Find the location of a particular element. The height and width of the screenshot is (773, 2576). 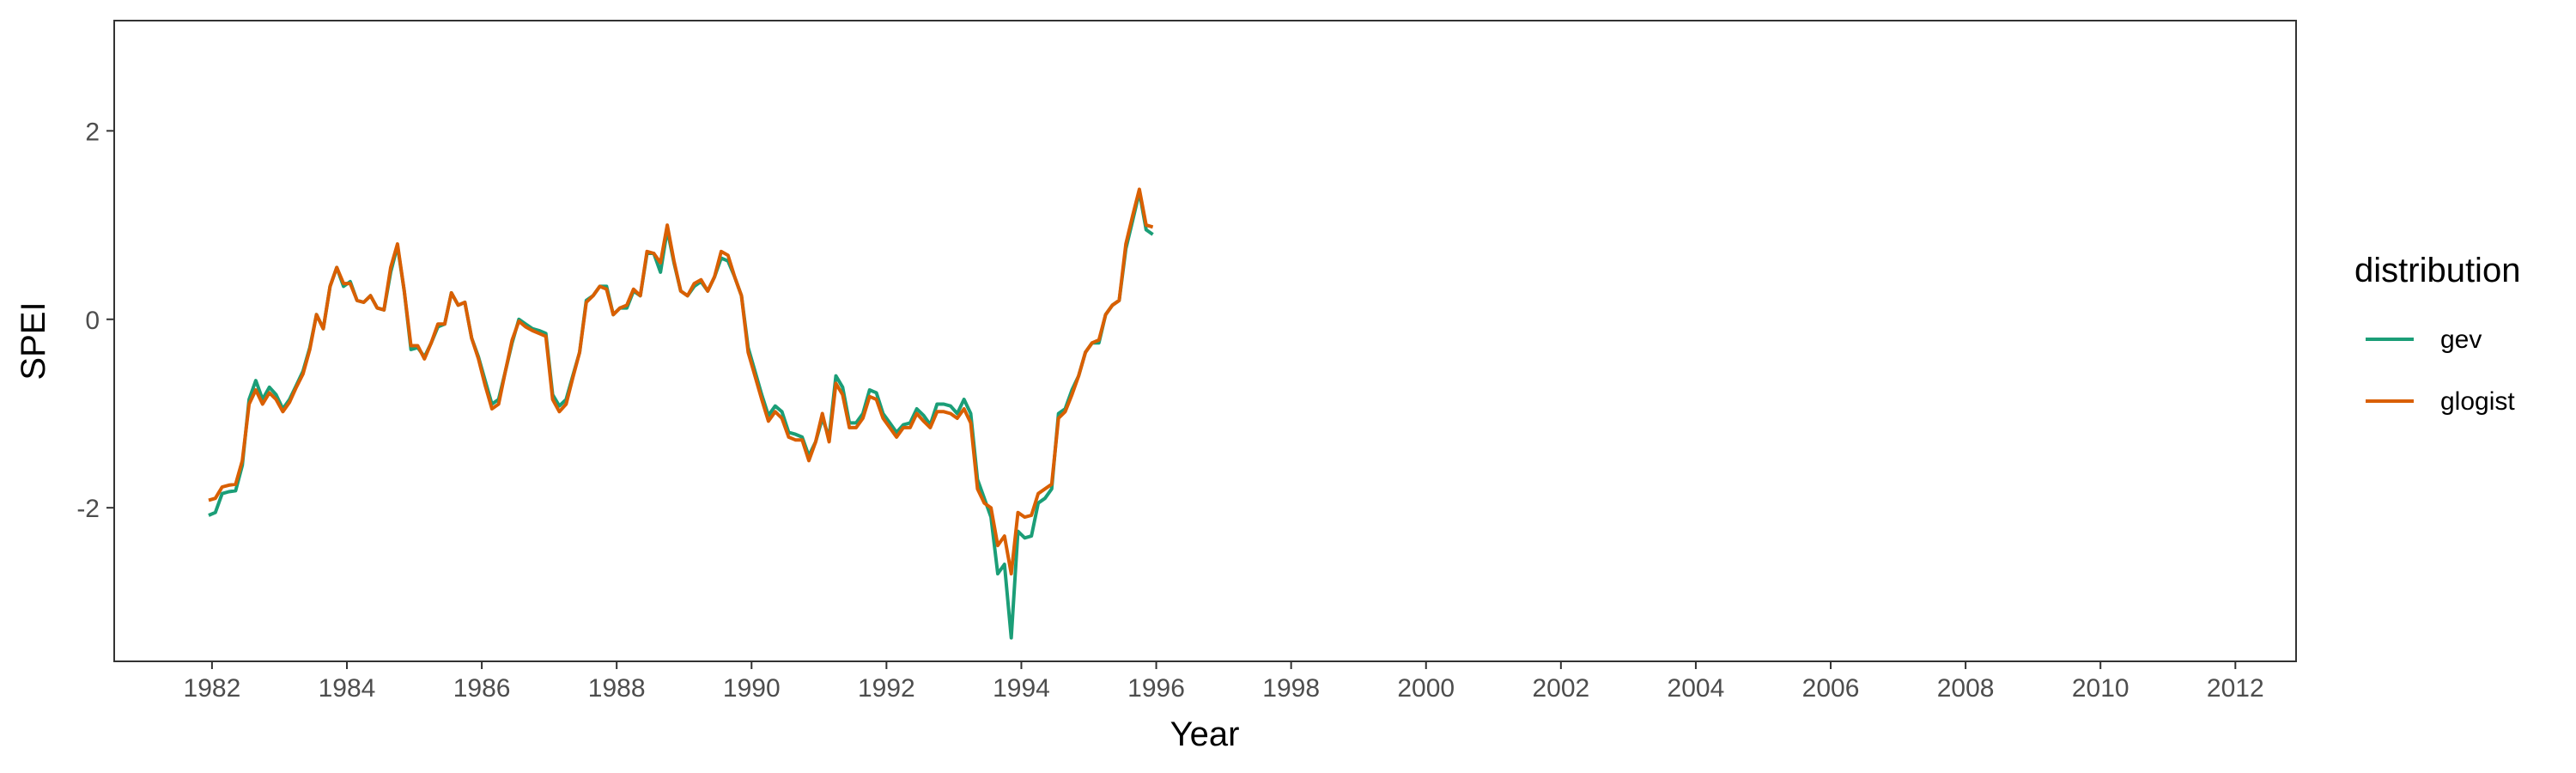

x-tick-label: 2004 is located at coordinates (1697, 688).